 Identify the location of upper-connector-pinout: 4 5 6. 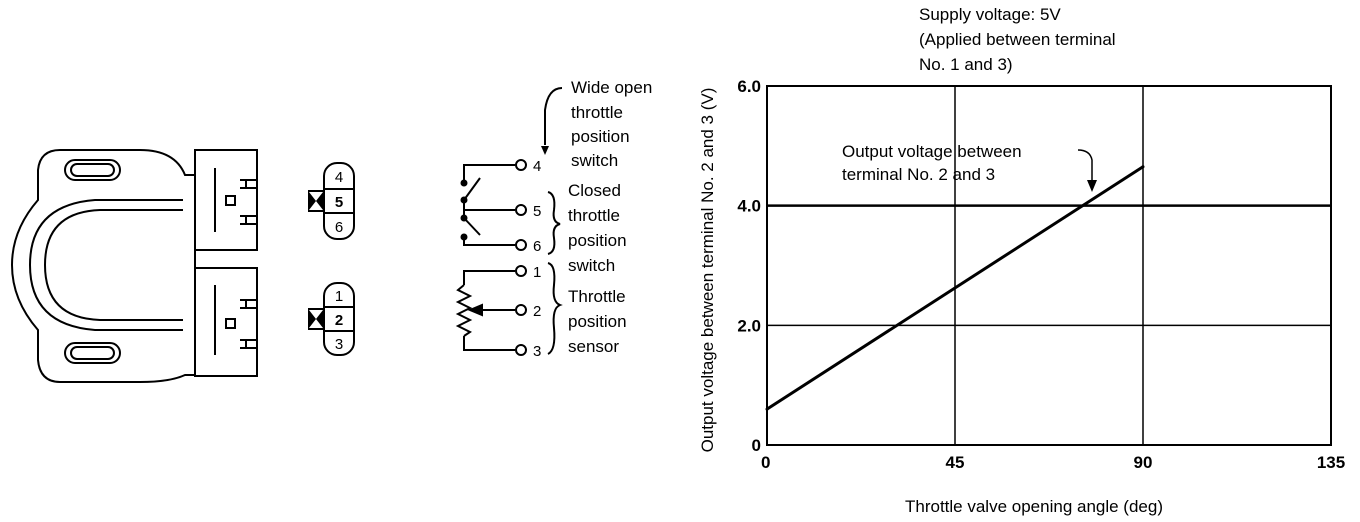
(331, 201).